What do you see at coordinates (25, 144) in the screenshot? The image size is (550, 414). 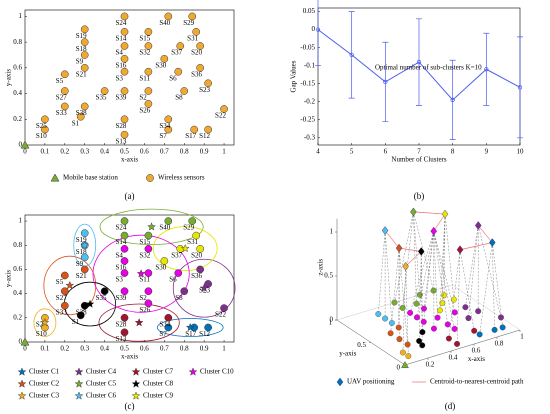 I see `base-station` at bounding box center [25, 144].